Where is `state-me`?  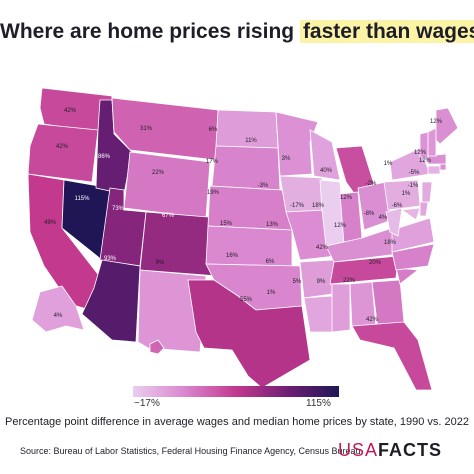 state-me is located at coordinates (447, 126).